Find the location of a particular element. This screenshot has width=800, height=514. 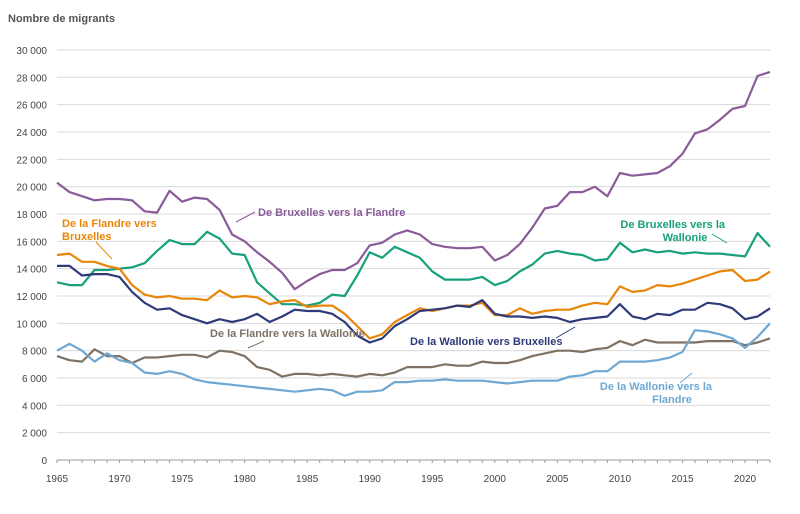

y-axis-label: Nombre de migrants is located at coordinates (61, 19).